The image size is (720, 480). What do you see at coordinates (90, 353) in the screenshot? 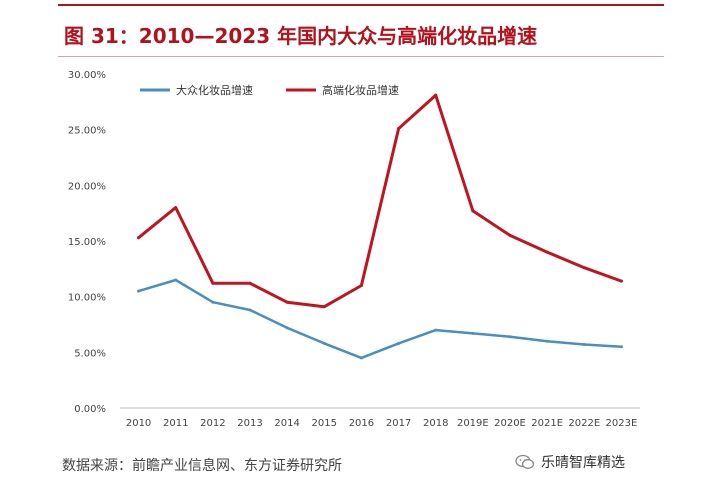
I see `y-tick-label: 5.00%` at bounding box center [90, 353].